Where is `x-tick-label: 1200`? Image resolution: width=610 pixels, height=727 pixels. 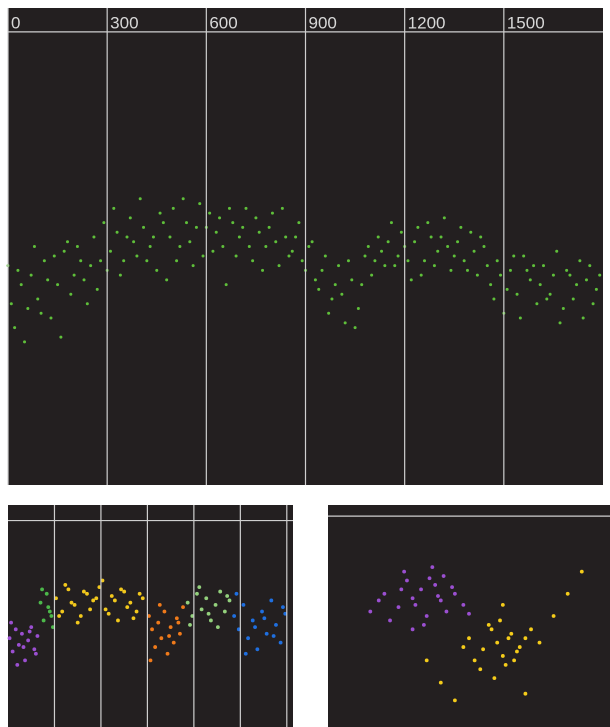 x-tick-label: 1200 is located at coordinates (427, 22).